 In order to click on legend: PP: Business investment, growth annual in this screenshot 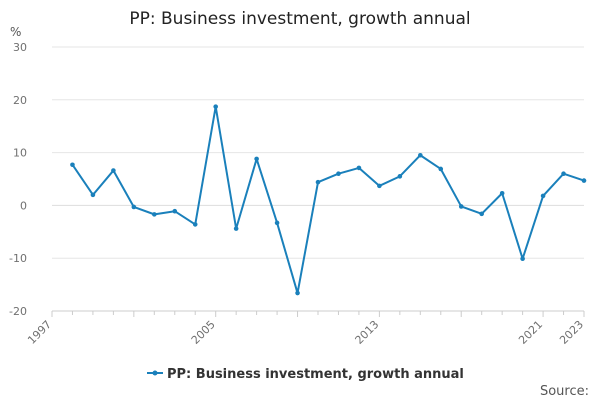, I will do `click(305, 374)`.